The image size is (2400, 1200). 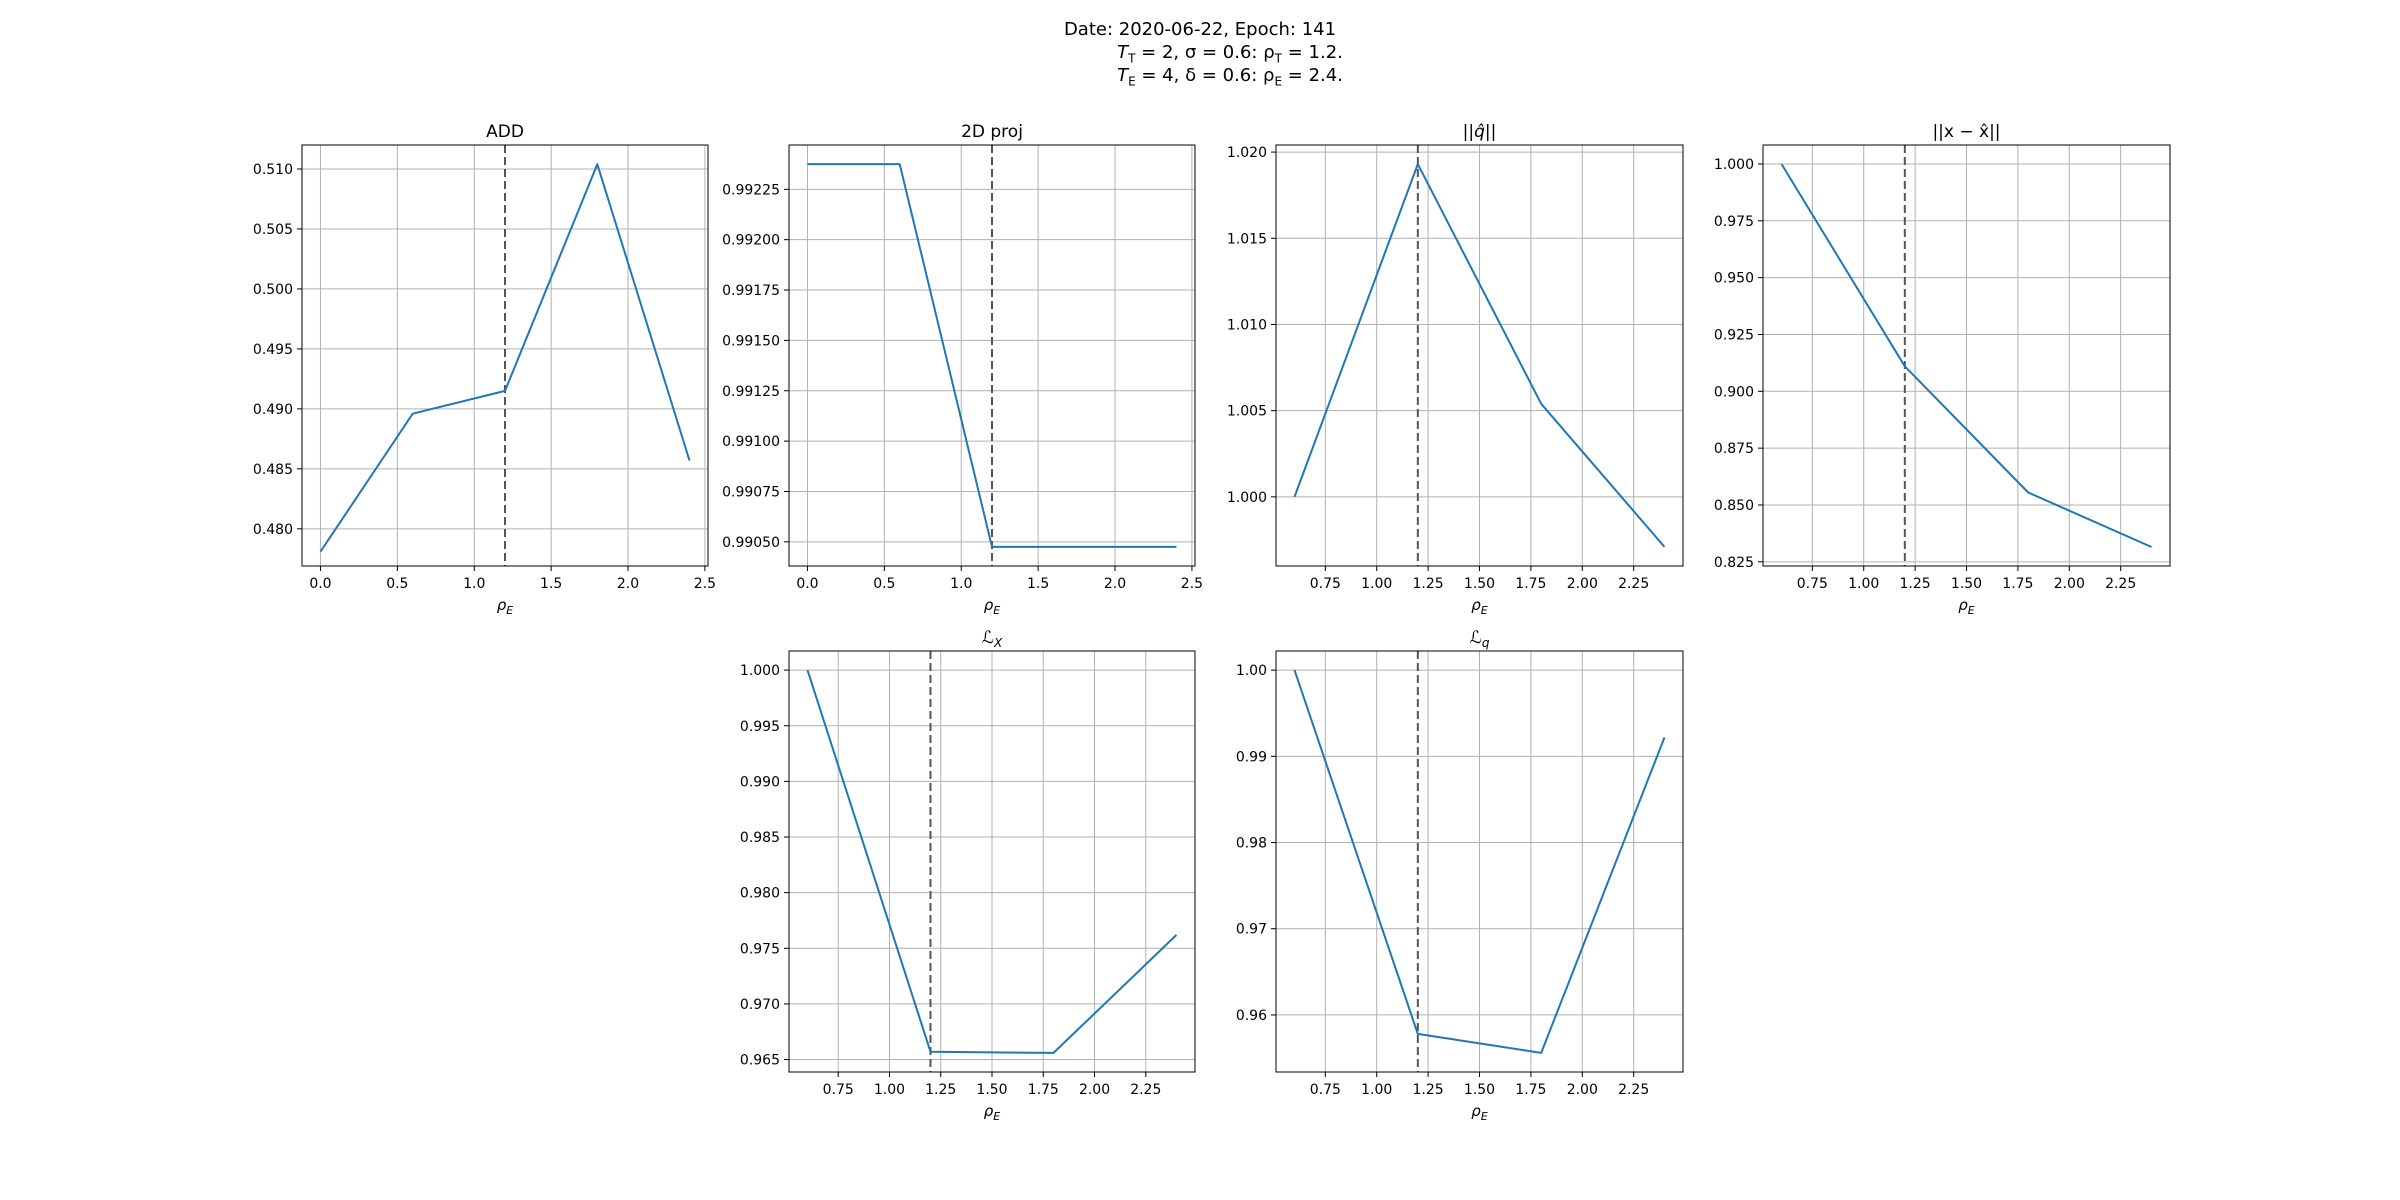 I want to click on y-tick-label: 0.99125, so click(x=751, y=392).